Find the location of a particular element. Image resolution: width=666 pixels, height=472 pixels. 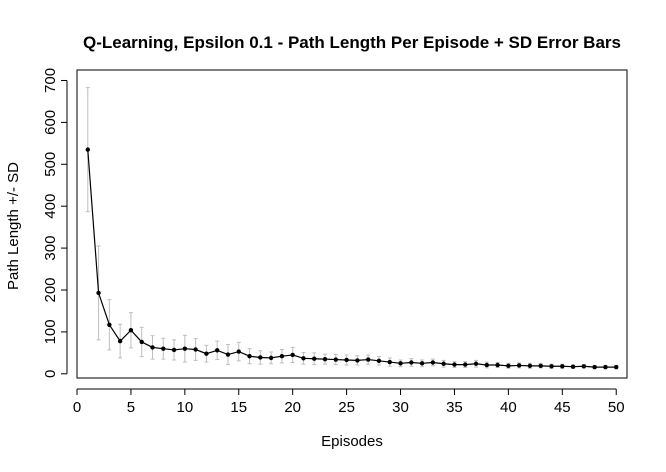

x-tick-label: 50 is located at coordinates (616, 407).